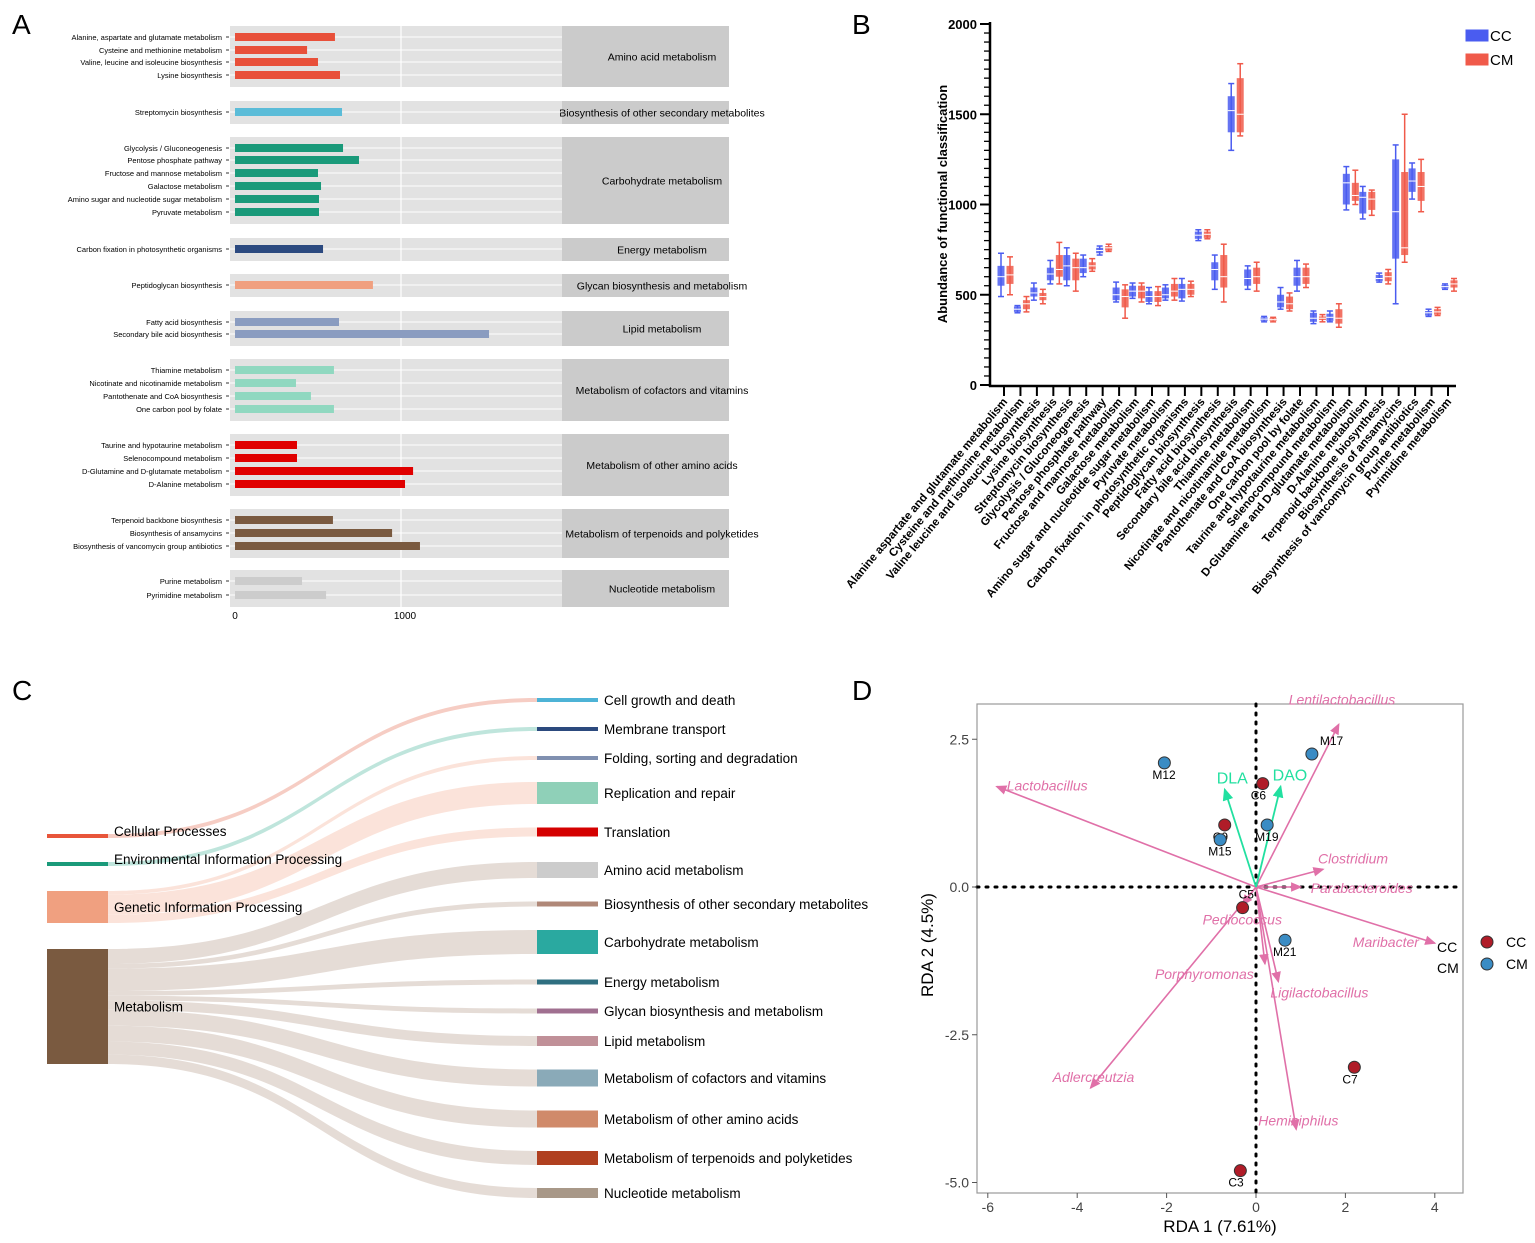  Describe the element at coordinates (1319, 993) in the screenshot. I see `species-label: Ligilactobacillus` at that location.